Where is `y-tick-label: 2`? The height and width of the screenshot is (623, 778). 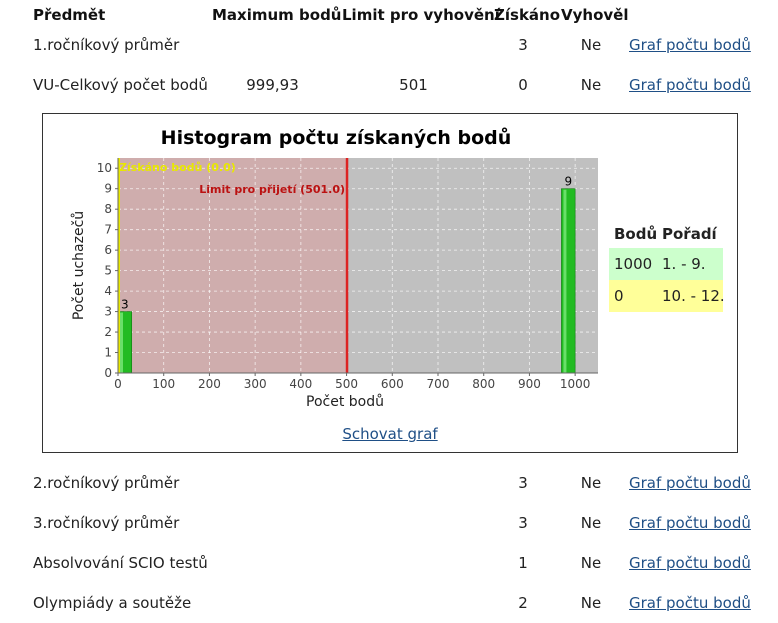
y-tick-label: 2 is located at coordinates (108, 332).